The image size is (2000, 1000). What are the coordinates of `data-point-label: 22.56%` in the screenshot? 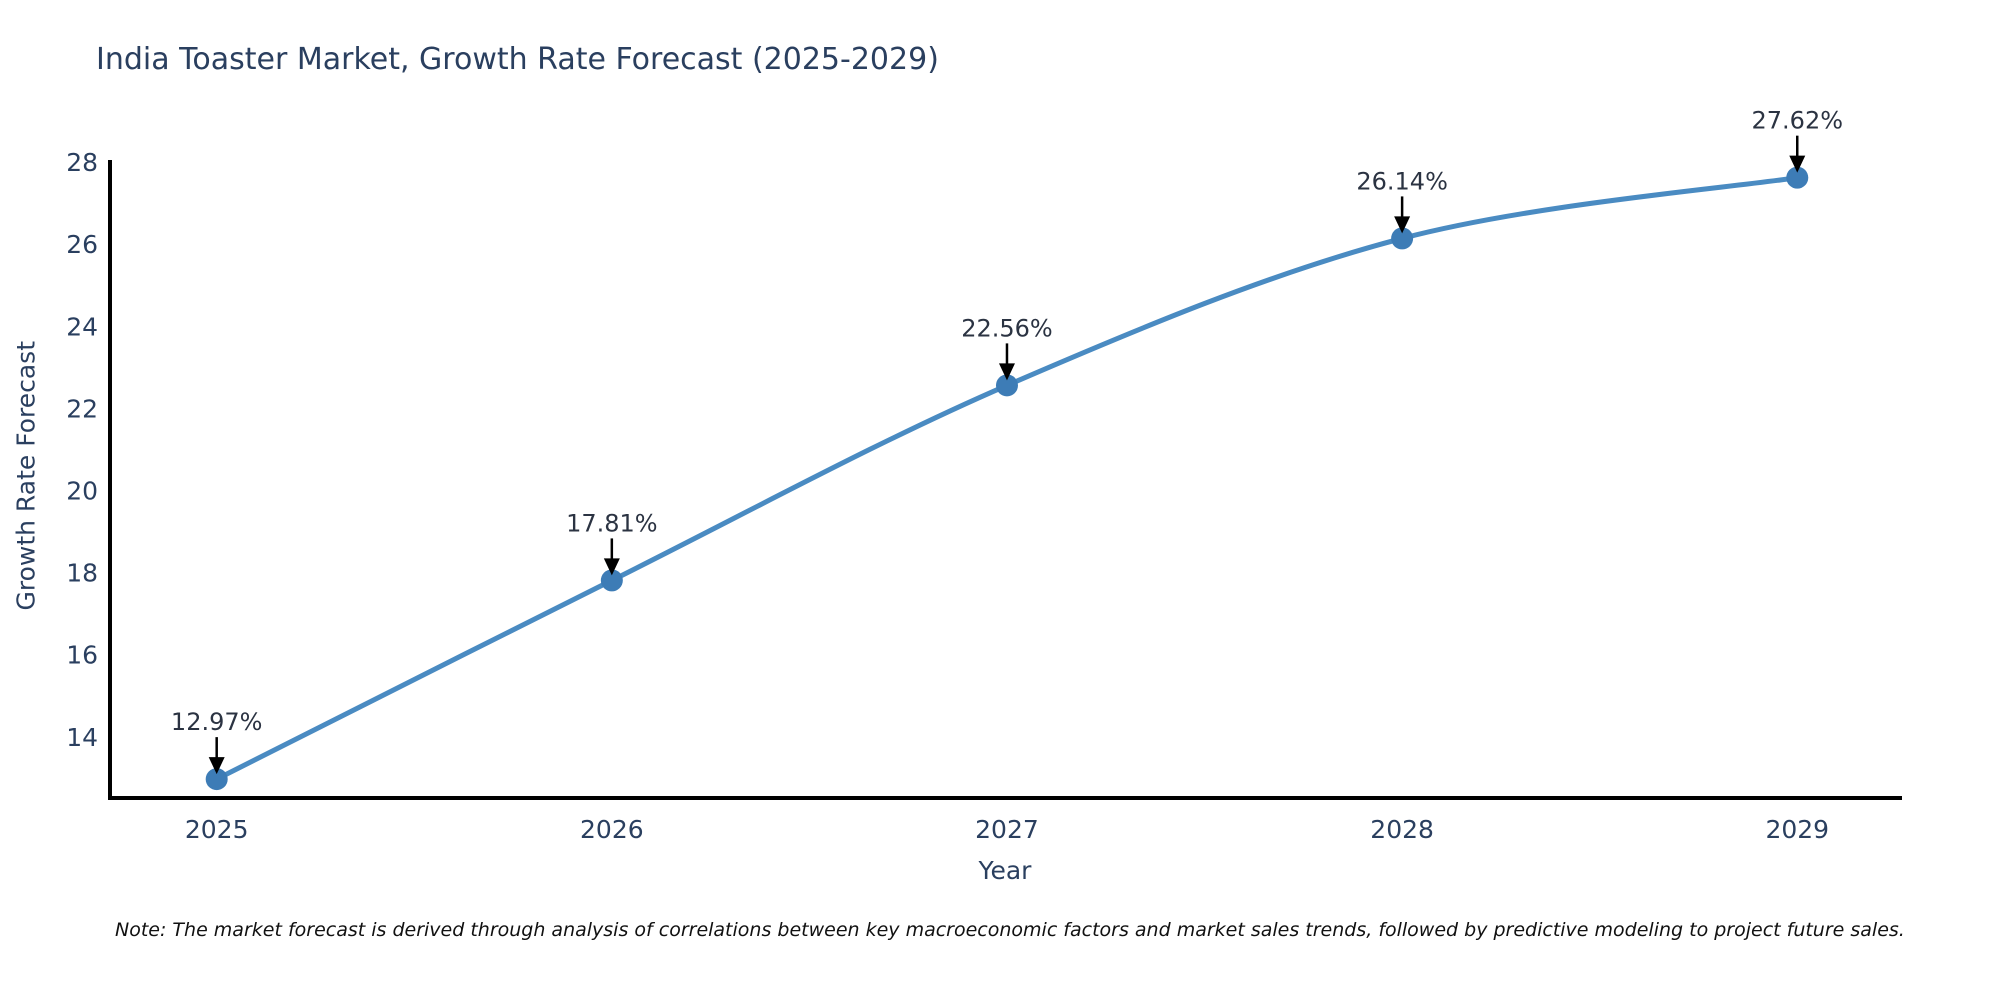 It's located at (1007, 328).